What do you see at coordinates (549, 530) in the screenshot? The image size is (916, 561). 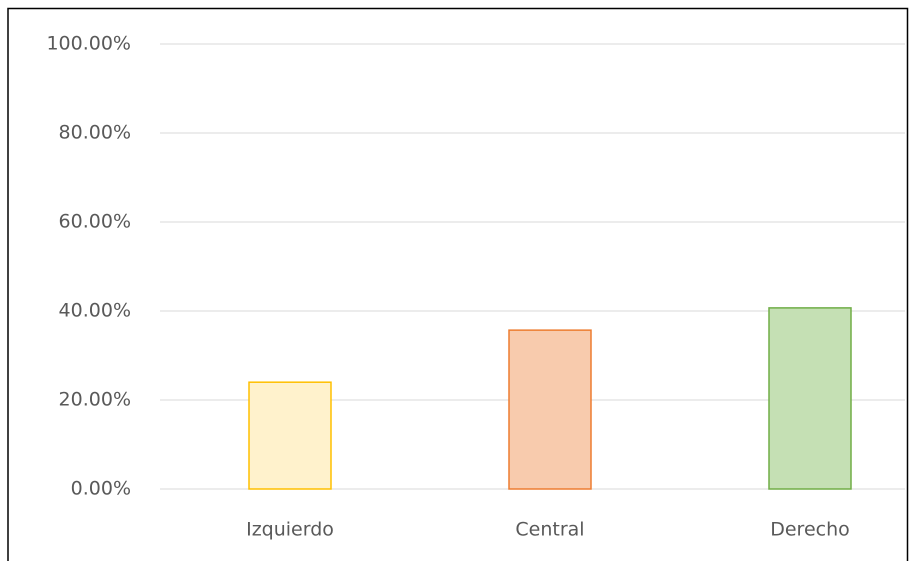 I see `x-tick-label: Central` at bounding box center [549, 530].